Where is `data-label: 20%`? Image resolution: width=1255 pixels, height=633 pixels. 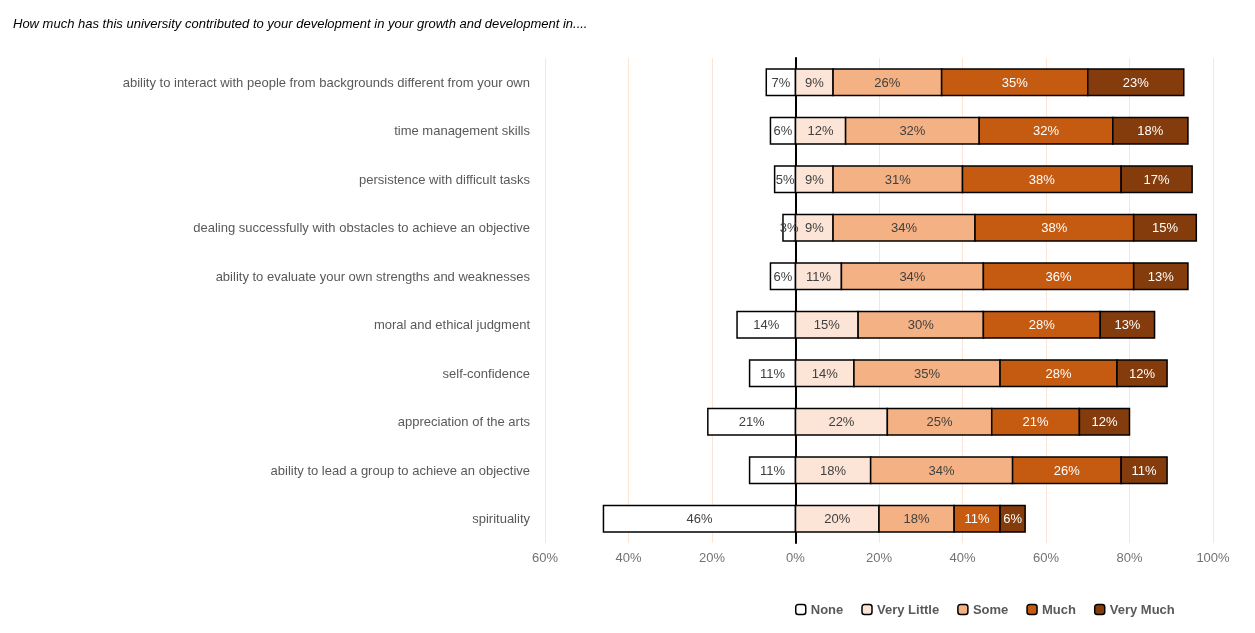 data-label: 20% is located at coordinates (837, 519).